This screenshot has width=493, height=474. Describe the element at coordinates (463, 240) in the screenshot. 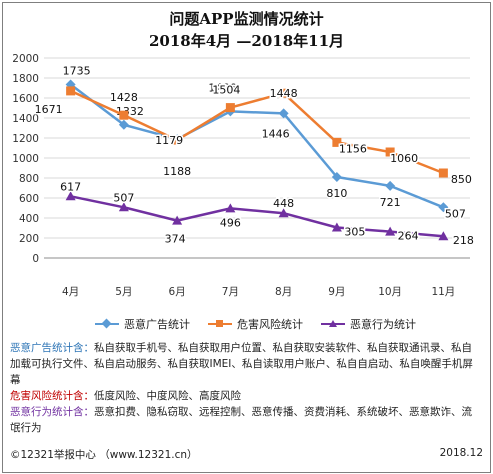

I see `data-label: 218` at that location.